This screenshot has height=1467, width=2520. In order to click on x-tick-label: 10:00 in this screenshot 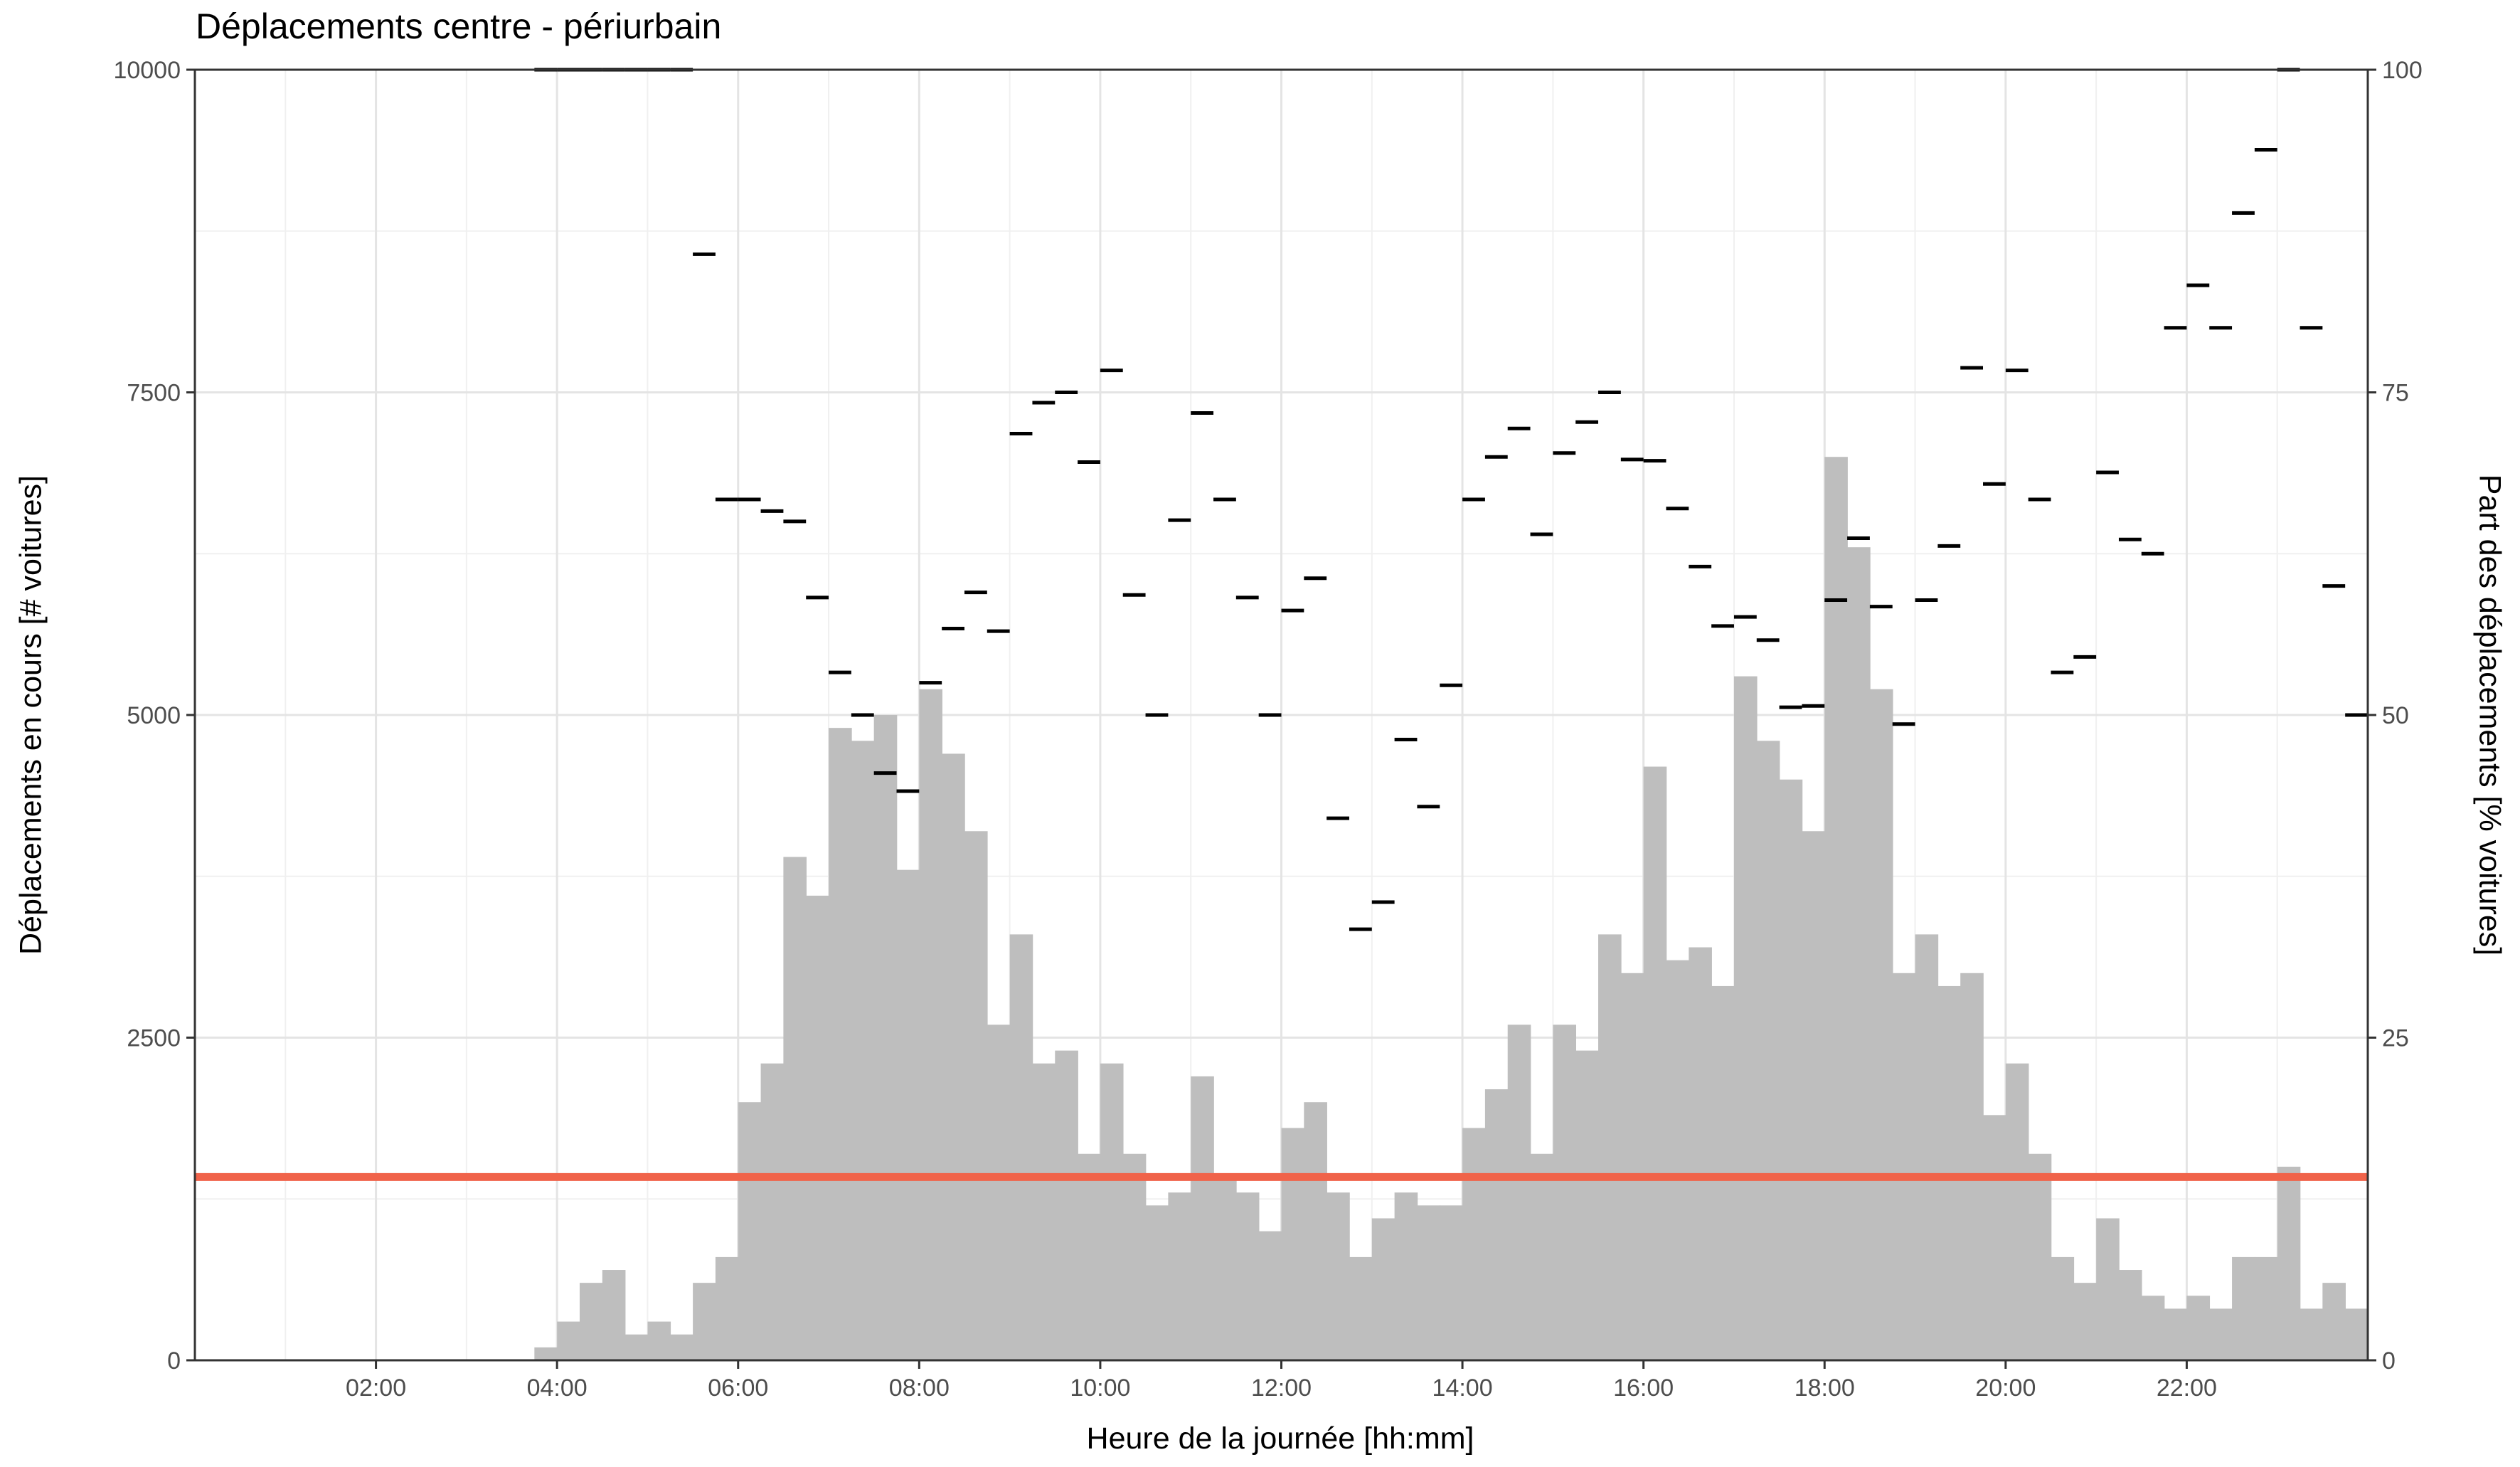, I will do `click(1100, 1388)`.